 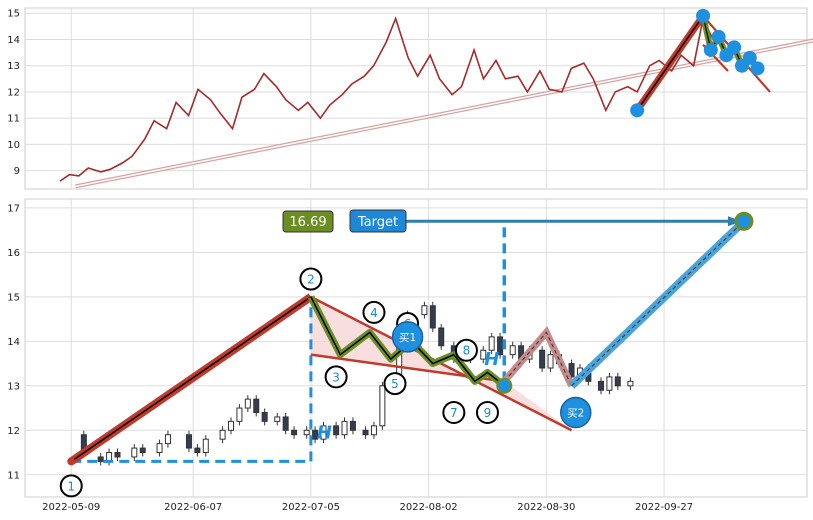 What do you see at coordinates (13, 145) in the screenshot?
I see `y-tick-label: 10` at bounding box center [13, 145].